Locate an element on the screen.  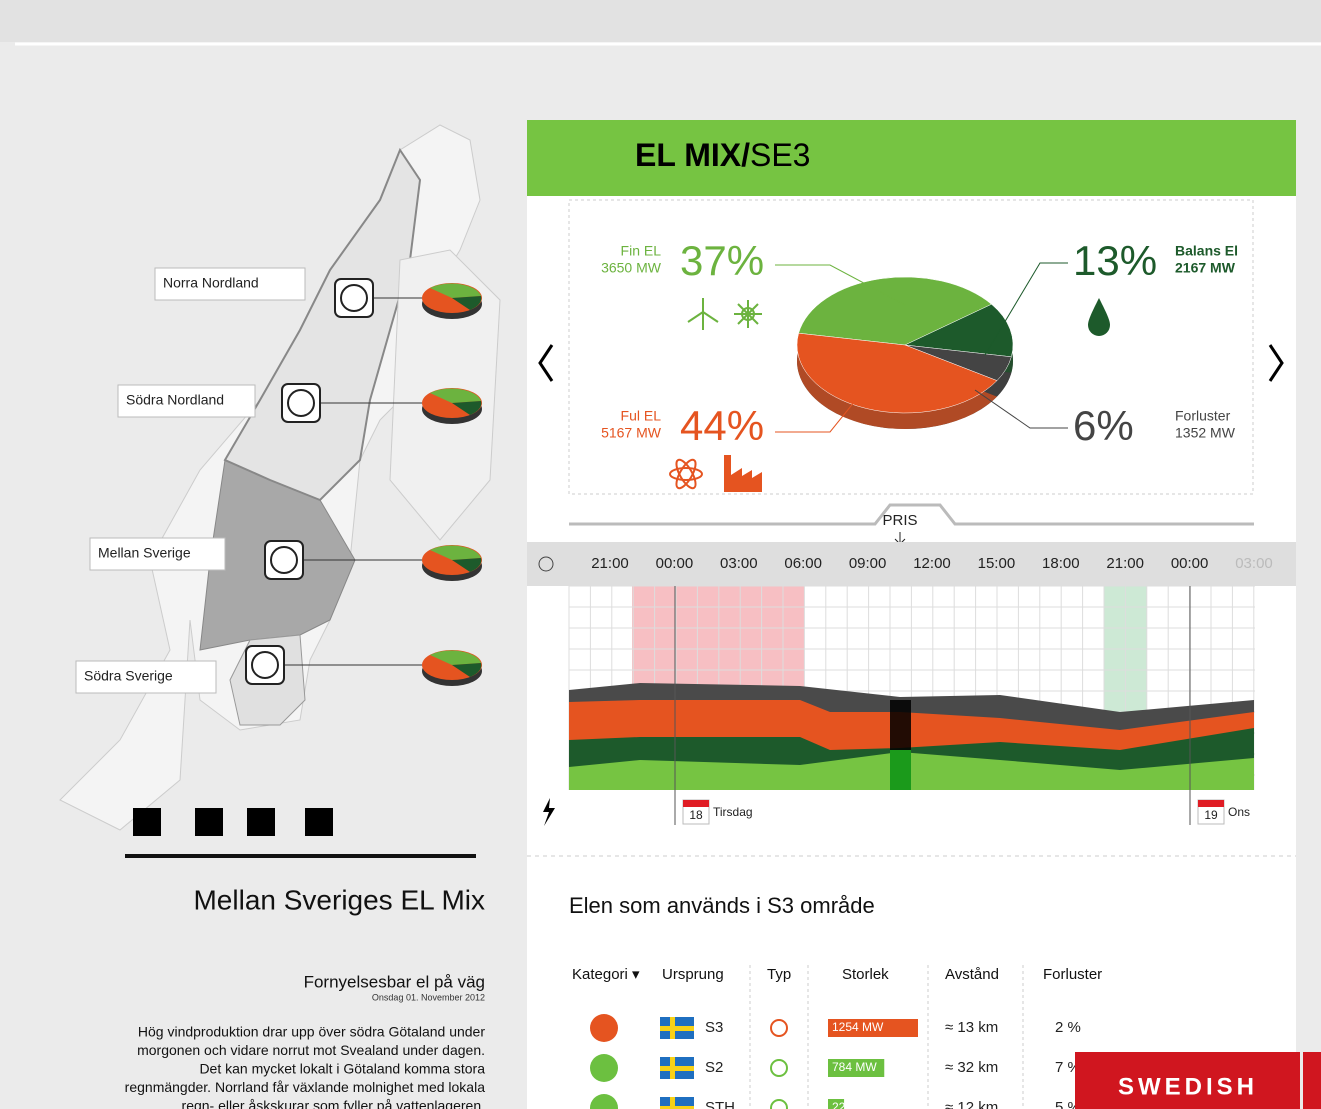
clock-icon is located at coordinates (546, 564).